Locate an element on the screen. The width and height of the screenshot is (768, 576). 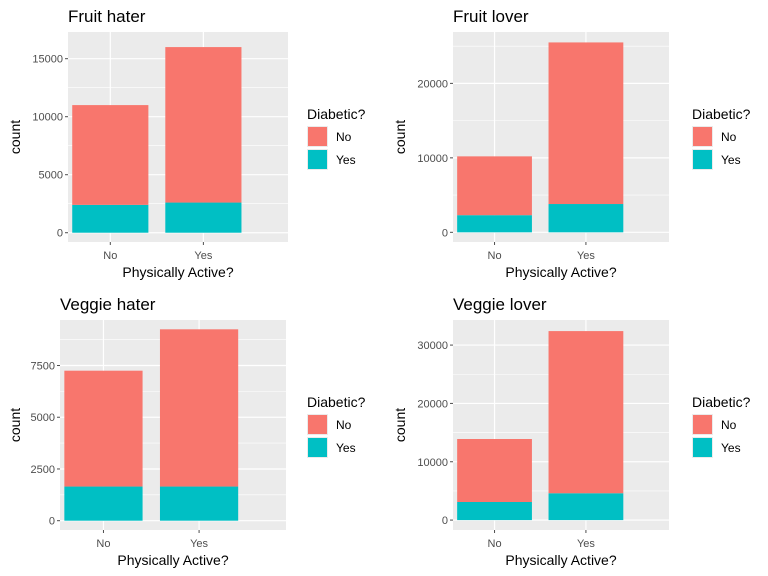
y-tick-label: 7500 is located at coordinates (43, 367).